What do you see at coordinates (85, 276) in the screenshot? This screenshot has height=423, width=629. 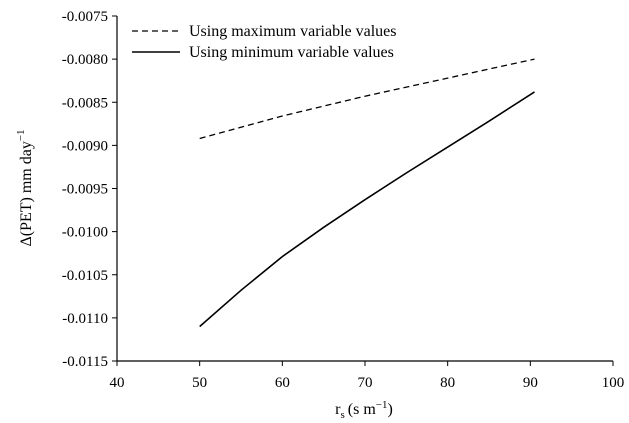 I see `y-tick-label: -0.0105` at bounding box center [85, 276].